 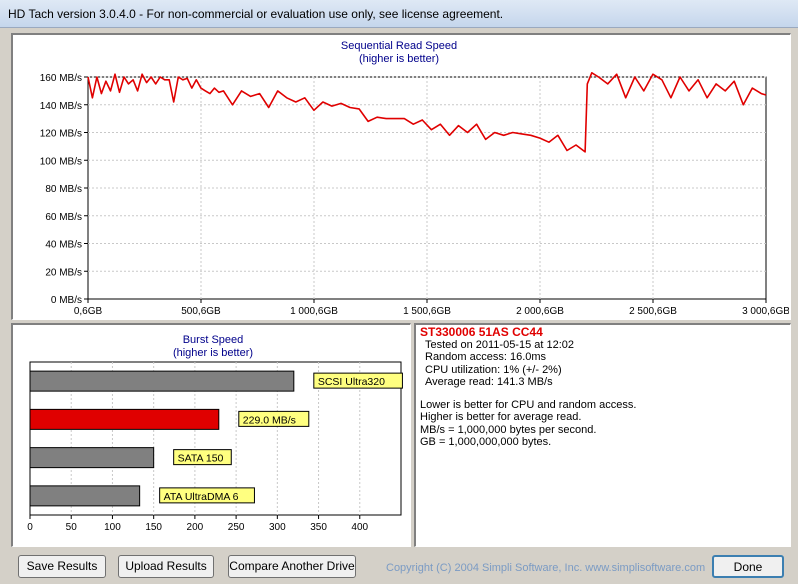 I want to click on burst-x-tick-label: 300, so click(x=277, y=527).